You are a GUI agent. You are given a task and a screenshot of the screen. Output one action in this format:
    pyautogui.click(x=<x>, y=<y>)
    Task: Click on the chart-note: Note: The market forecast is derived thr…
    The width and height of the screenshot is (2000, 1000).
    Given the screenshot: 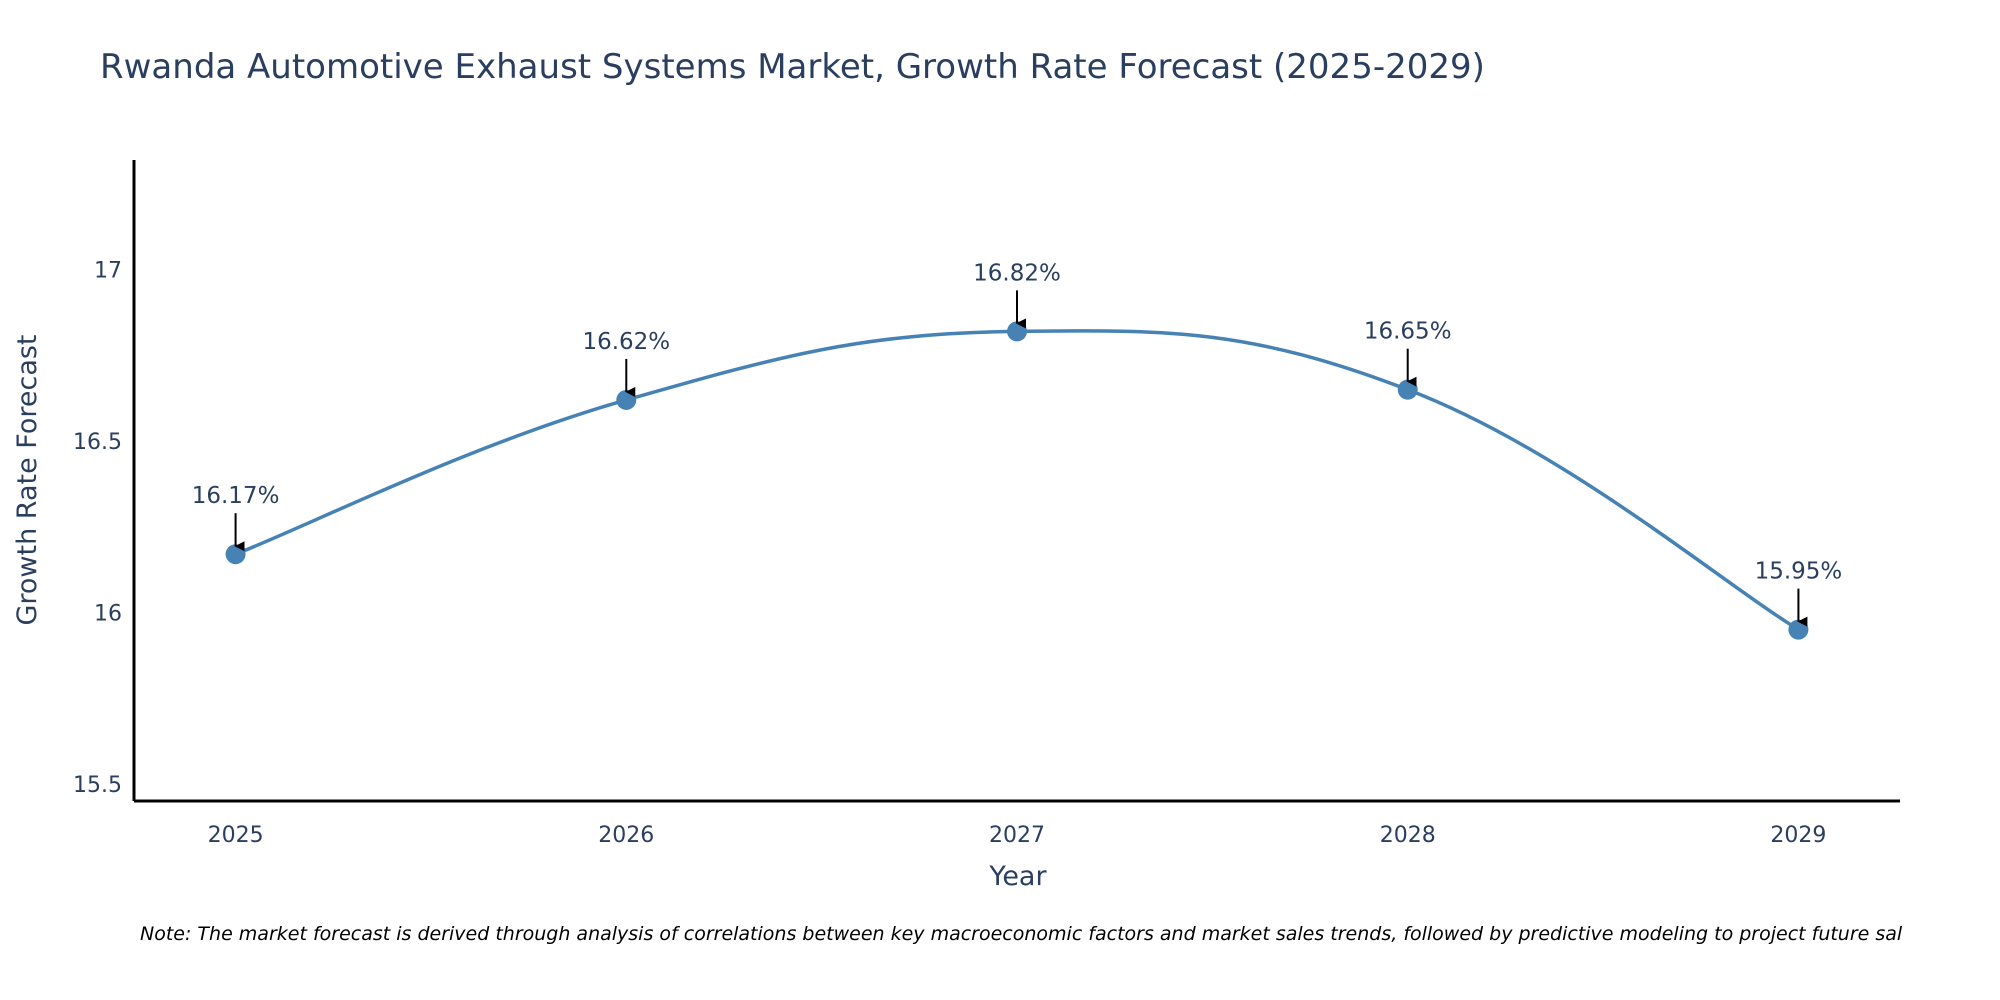 What is the action you would take?
    pyautogui.click(x=1021, y=934)
    